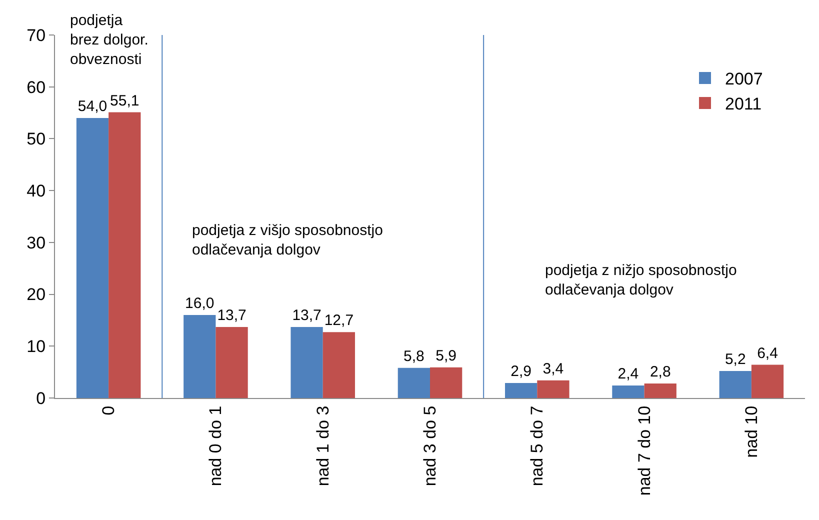 Image resolution: width=819 pixels, height=520 pixels. What do you see at coordinates (744, 79) in the screenshot?
I see `legend-label: 2007` at bounding box center [744, 79].